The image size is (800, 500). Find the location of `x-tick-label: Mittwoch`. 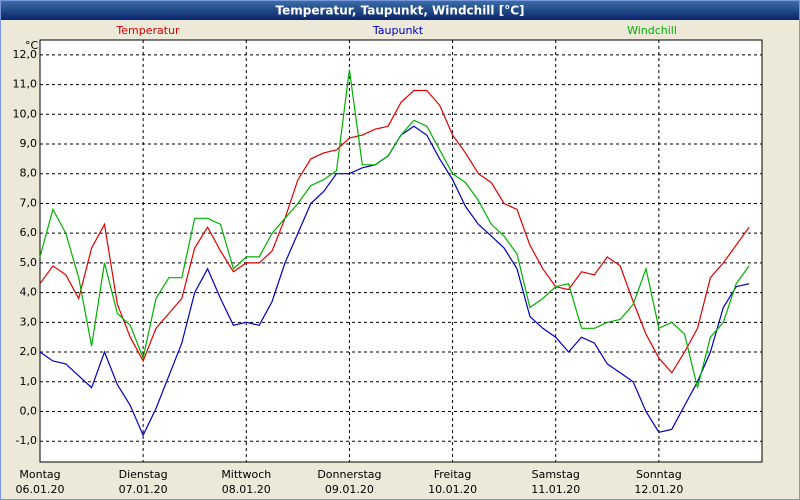

x-tick-label: Mittwoch is located at coordinates (246, 474).